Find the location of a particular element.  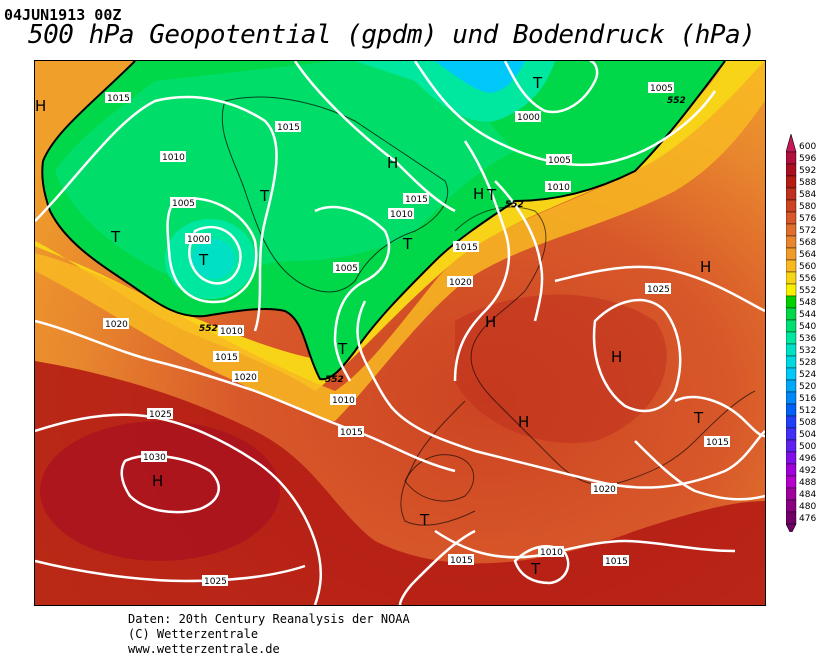

legend-label: 496 is located at coordinates (807, 459).